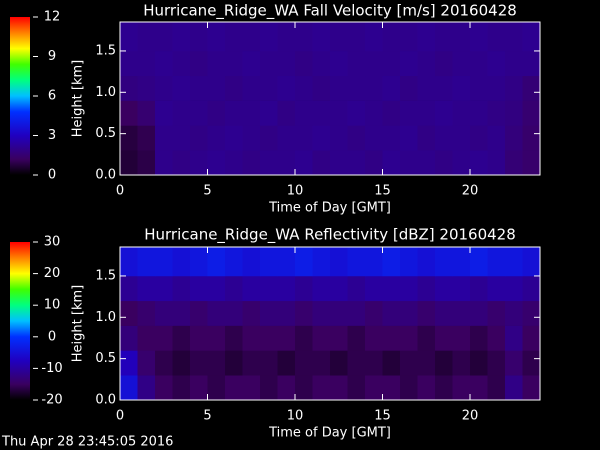  What do you see at coordinates (52, 175) in the screenshot?
I see `colorbar-tick-label: 0` at bounding box center [52, 175].